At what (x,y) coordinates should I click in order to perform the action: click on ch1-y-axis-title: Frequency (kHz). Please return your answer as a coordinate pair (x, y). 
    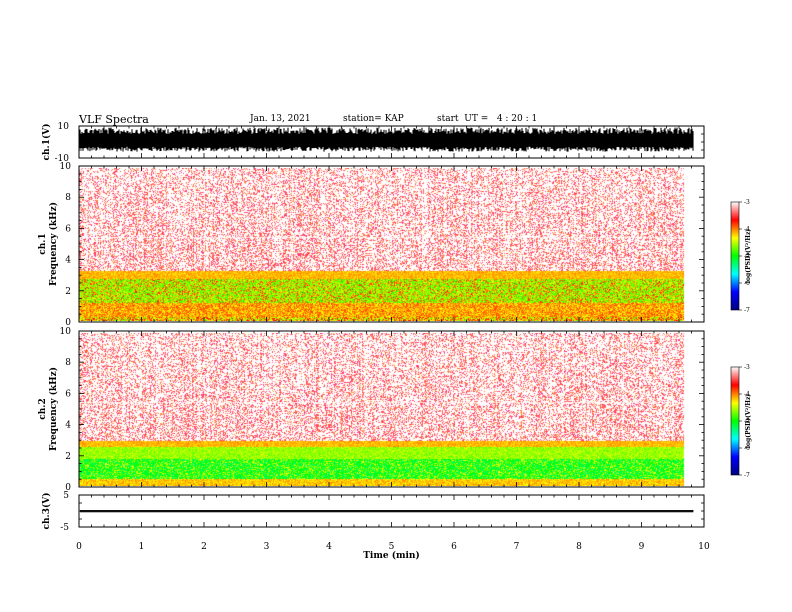
    Looking at the image, I should click on (53, 244).